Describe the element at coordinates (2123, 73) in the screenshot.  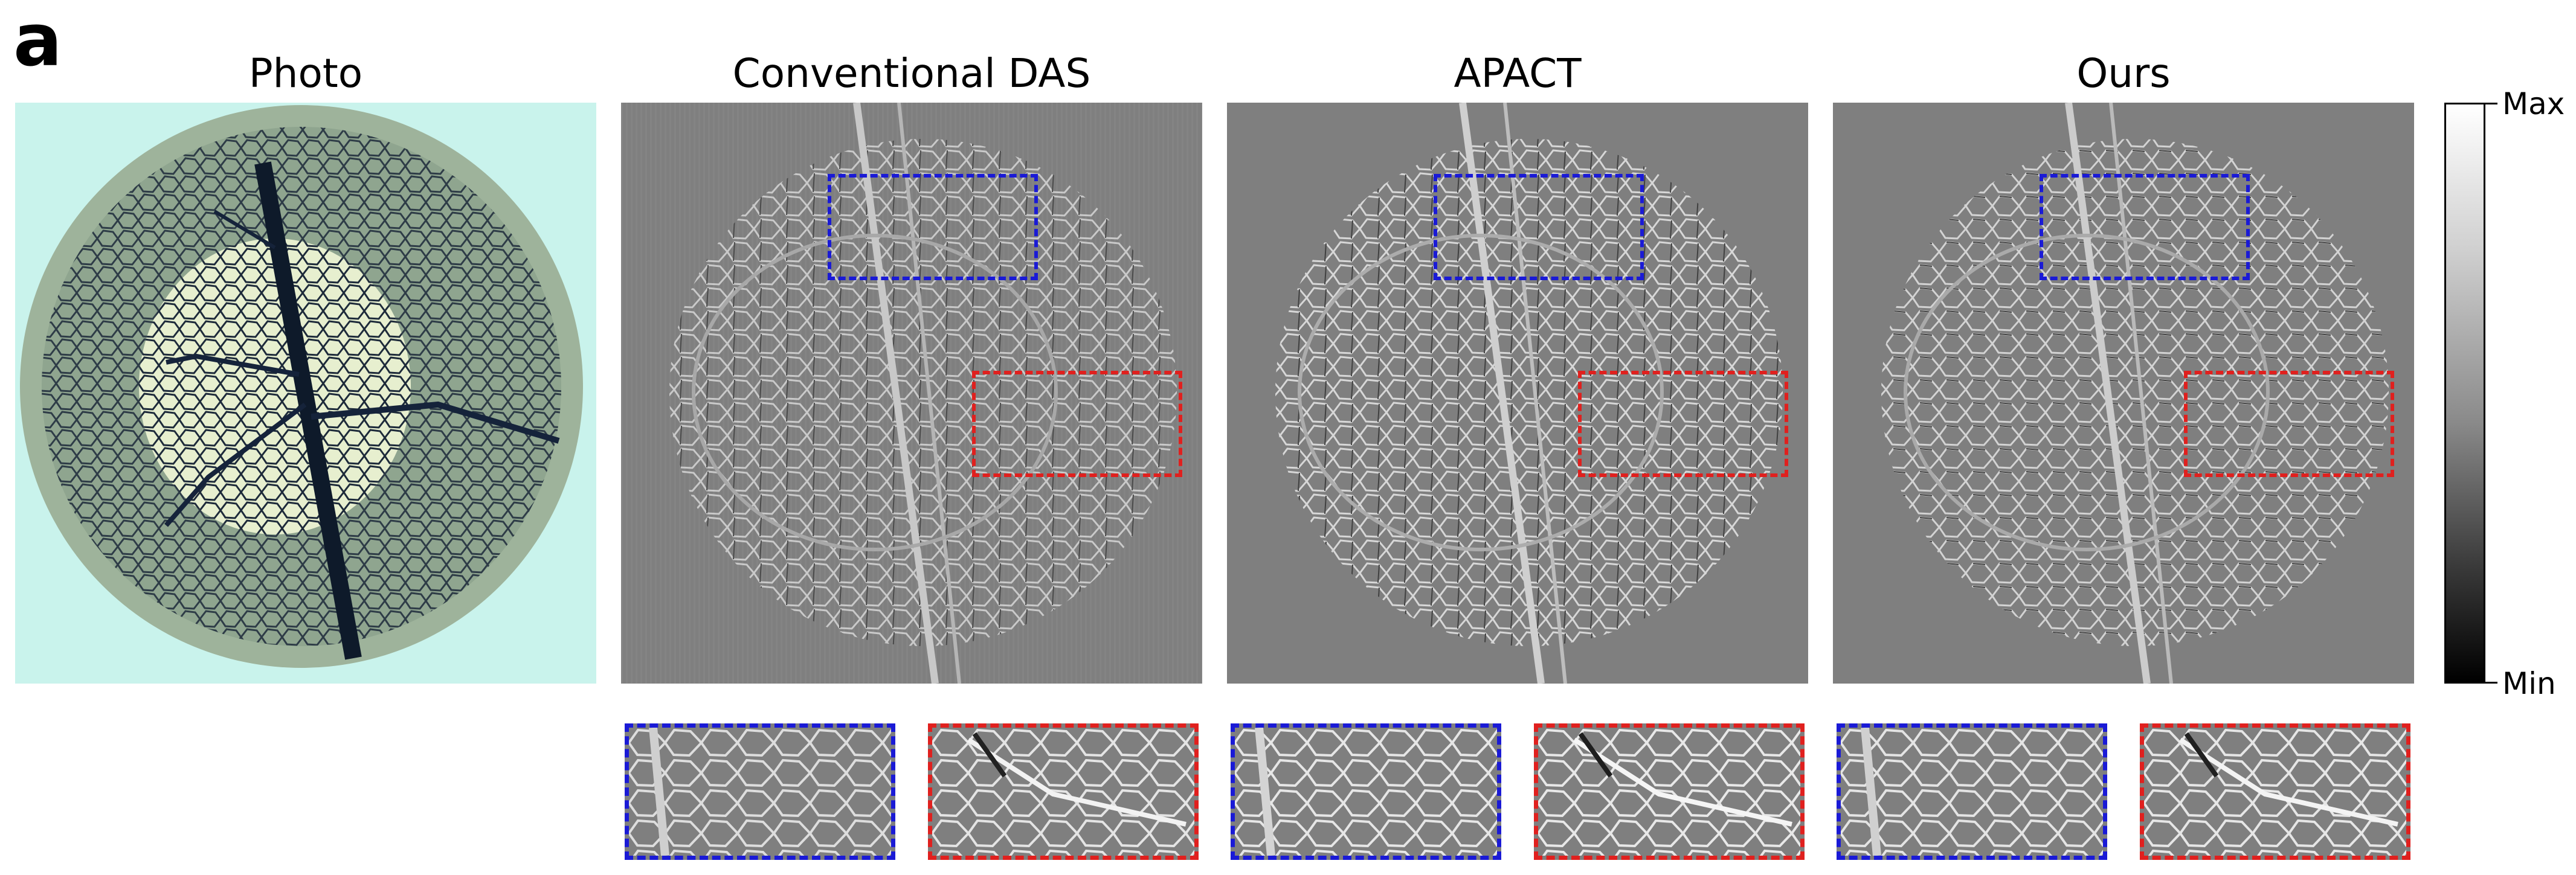
I see `title-ours: Ours` at that location.